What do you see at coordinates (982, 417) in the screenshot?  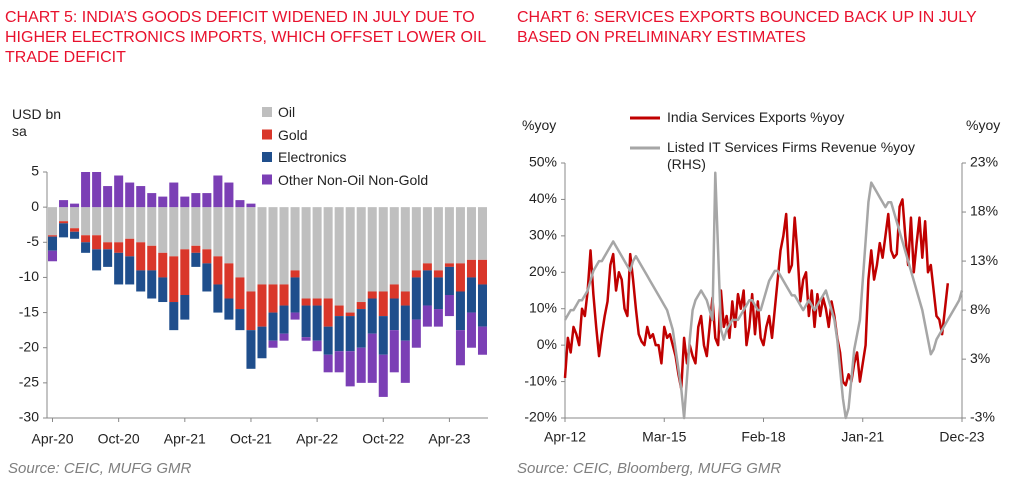 I see `y2-tick-label: -3%` at bounding box center [982, 417].